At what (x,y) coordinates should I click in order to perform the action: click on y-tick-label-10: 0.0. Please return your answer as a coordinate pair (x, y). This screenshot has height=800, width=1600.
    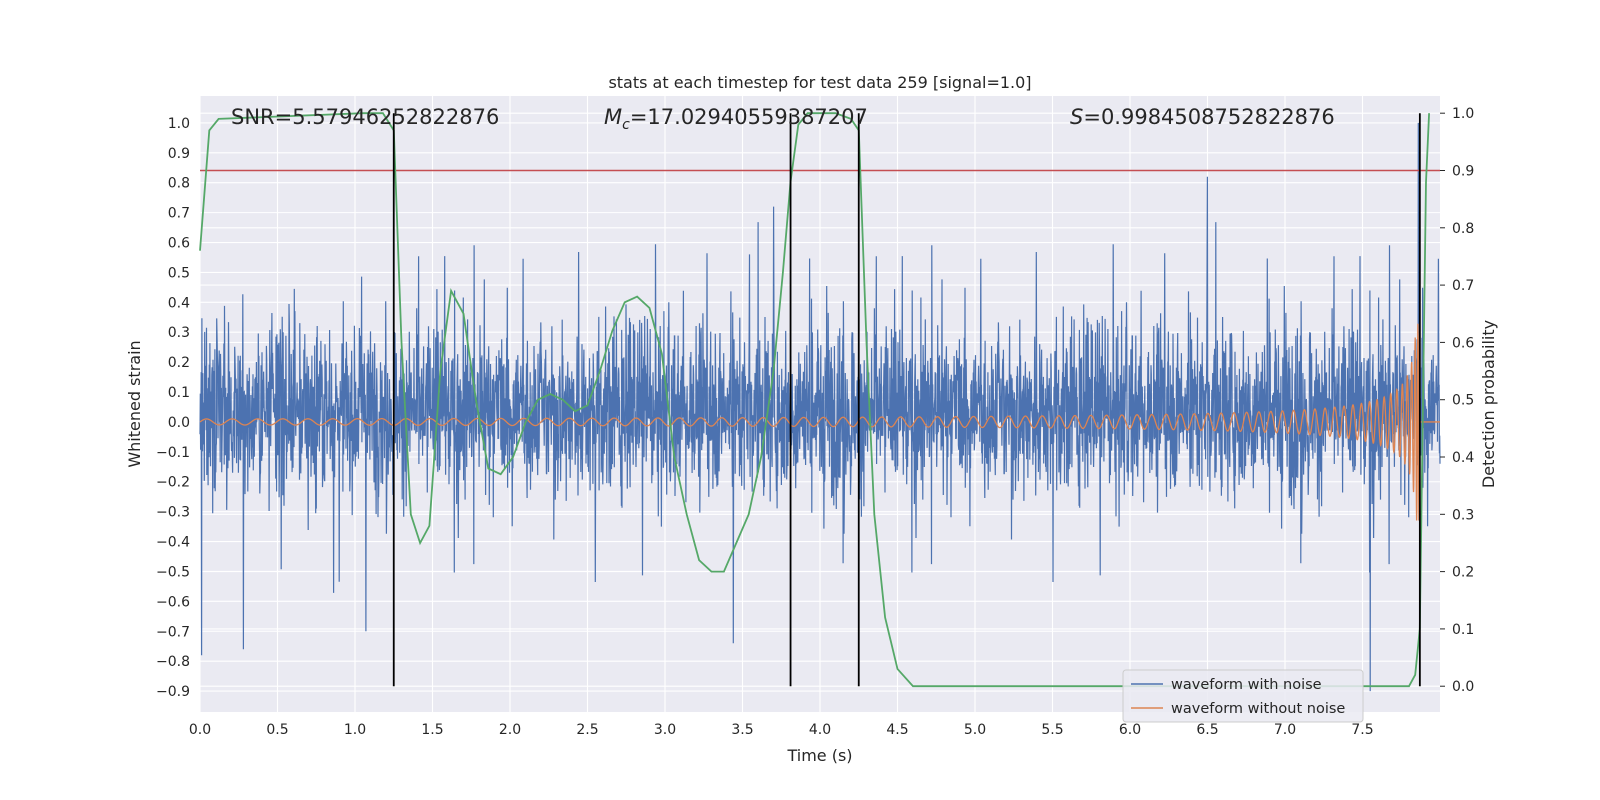
    Looking at the image, I should click on (179, 423).